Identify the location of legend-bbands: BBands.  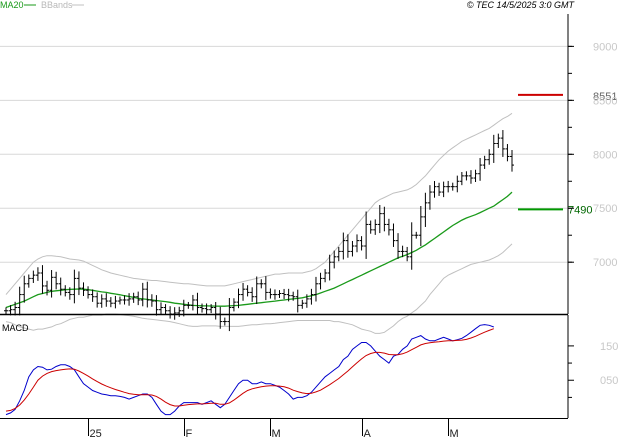
(57, 5).